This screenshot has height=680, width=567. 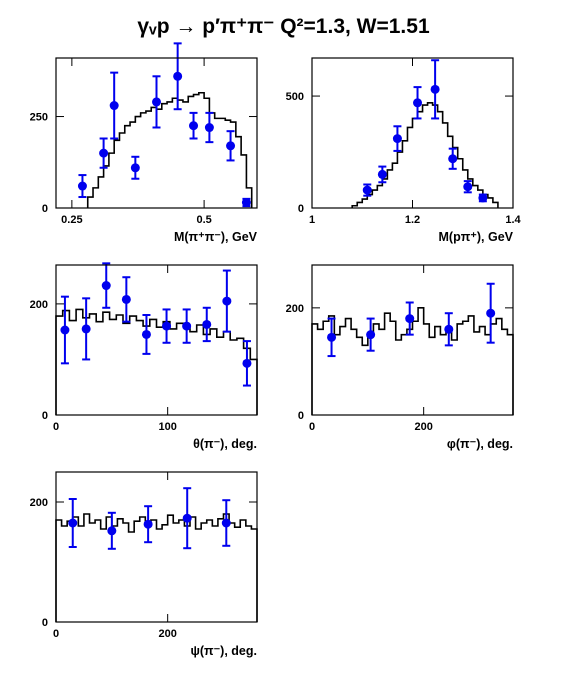 What do you see at coordinates (312, 220) in the screenshot?
I see `x-tick-label: 1` at bounding box center [312, 220].